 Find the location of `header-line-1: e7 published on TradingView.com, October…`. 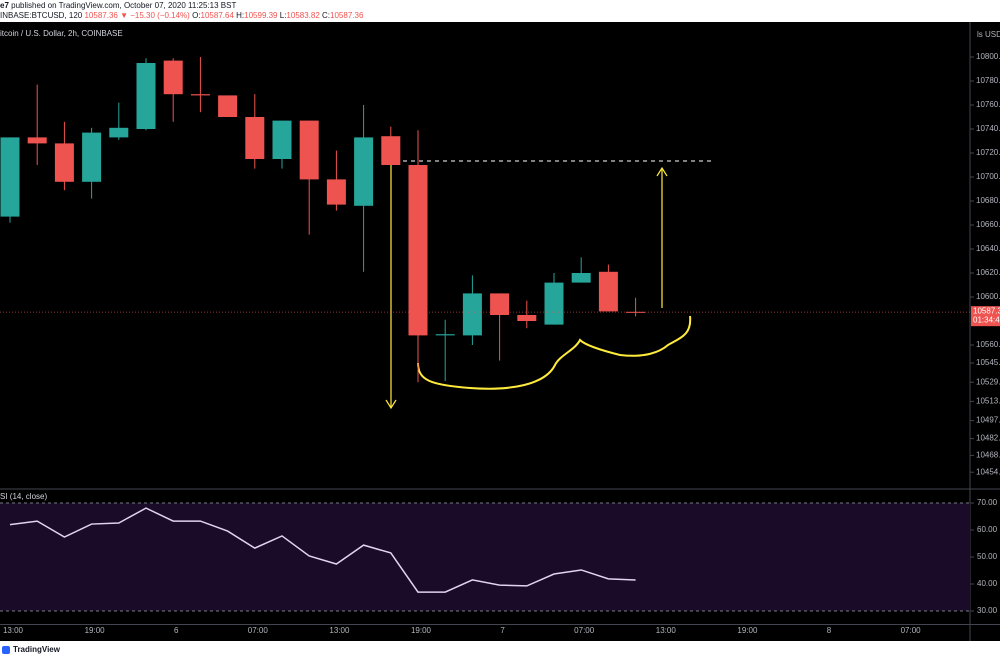

header-line-1: e7 published on TradingView.com, October… is located at coordinates (118, 5).